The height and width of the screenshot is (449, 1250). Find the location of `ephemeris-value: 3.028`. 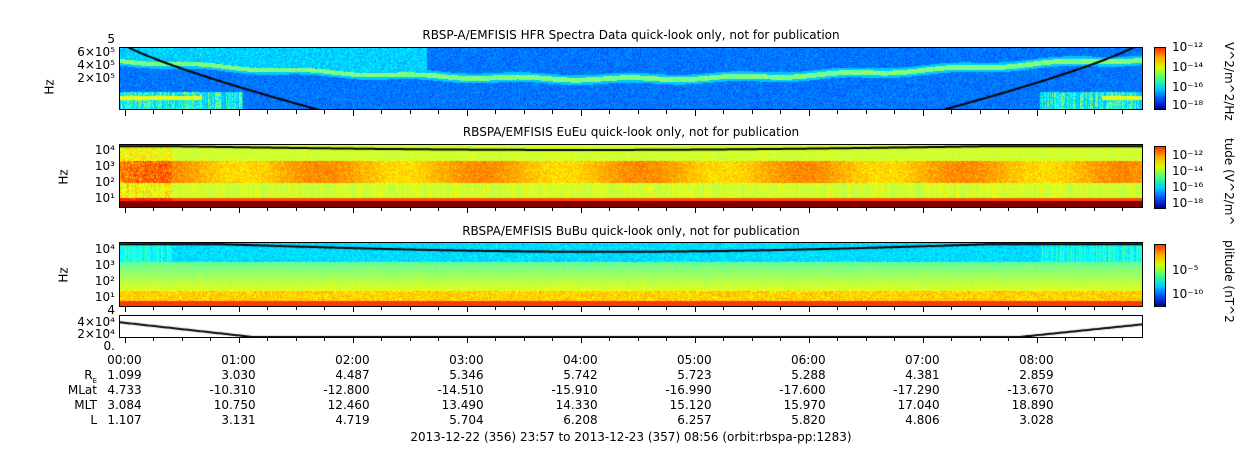

ephemeris-value: 3.028 is located at coordinates (1036, 420).